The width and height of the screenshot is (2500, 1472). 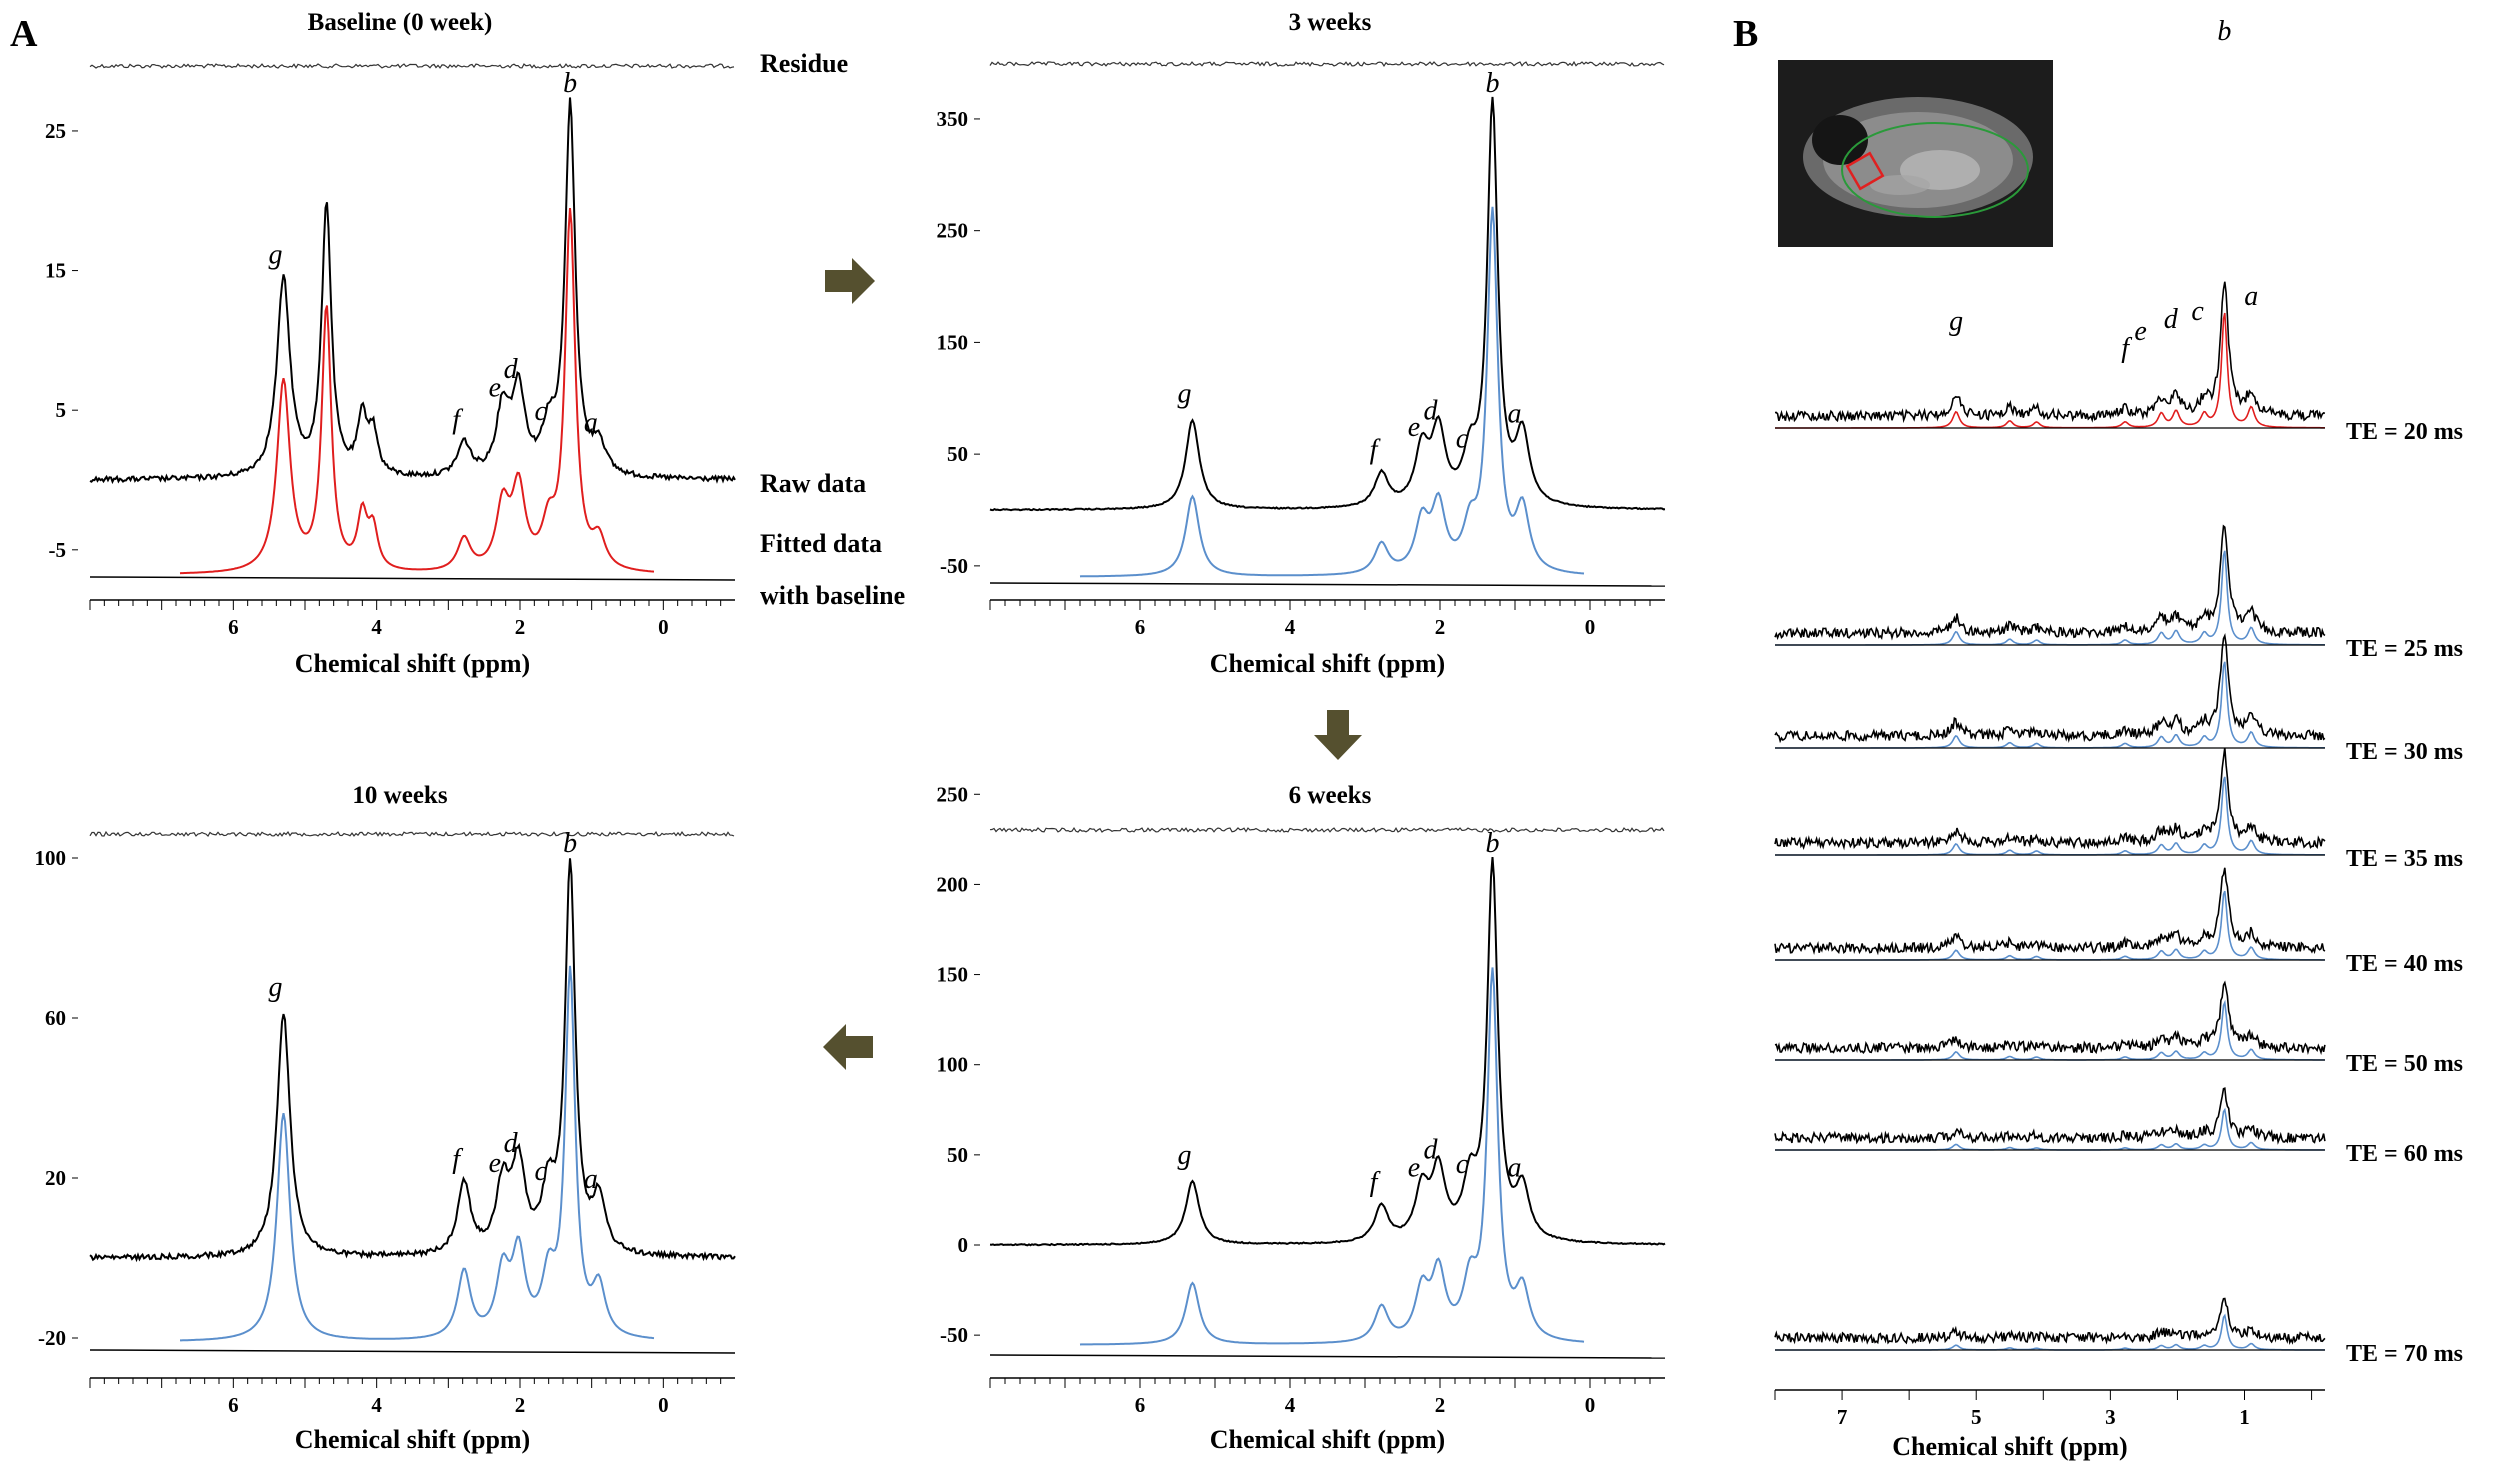 What do you see at coordinates (804, 63) in the screenshot?
I see `annotation-0: Residue` at bounding box center [804, 63].